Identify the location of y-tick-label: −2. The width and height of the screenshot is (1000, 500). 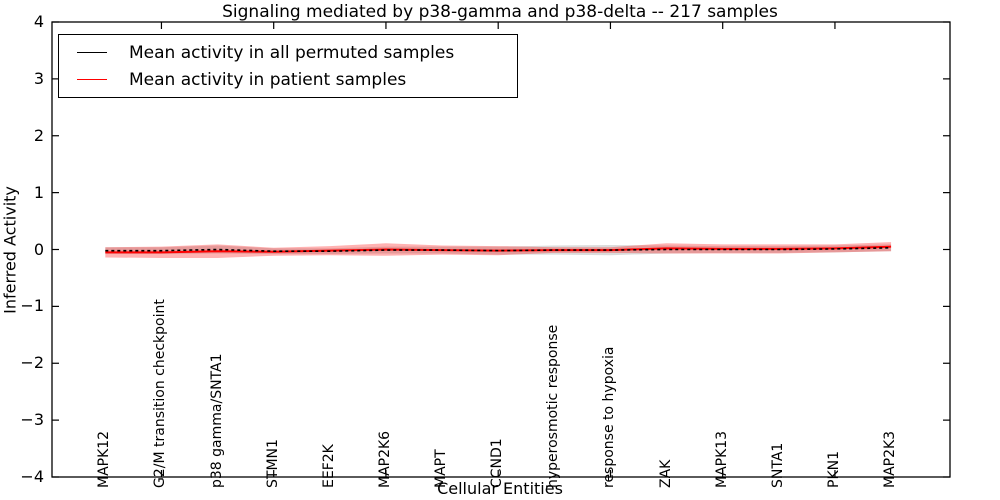
(32, 363).